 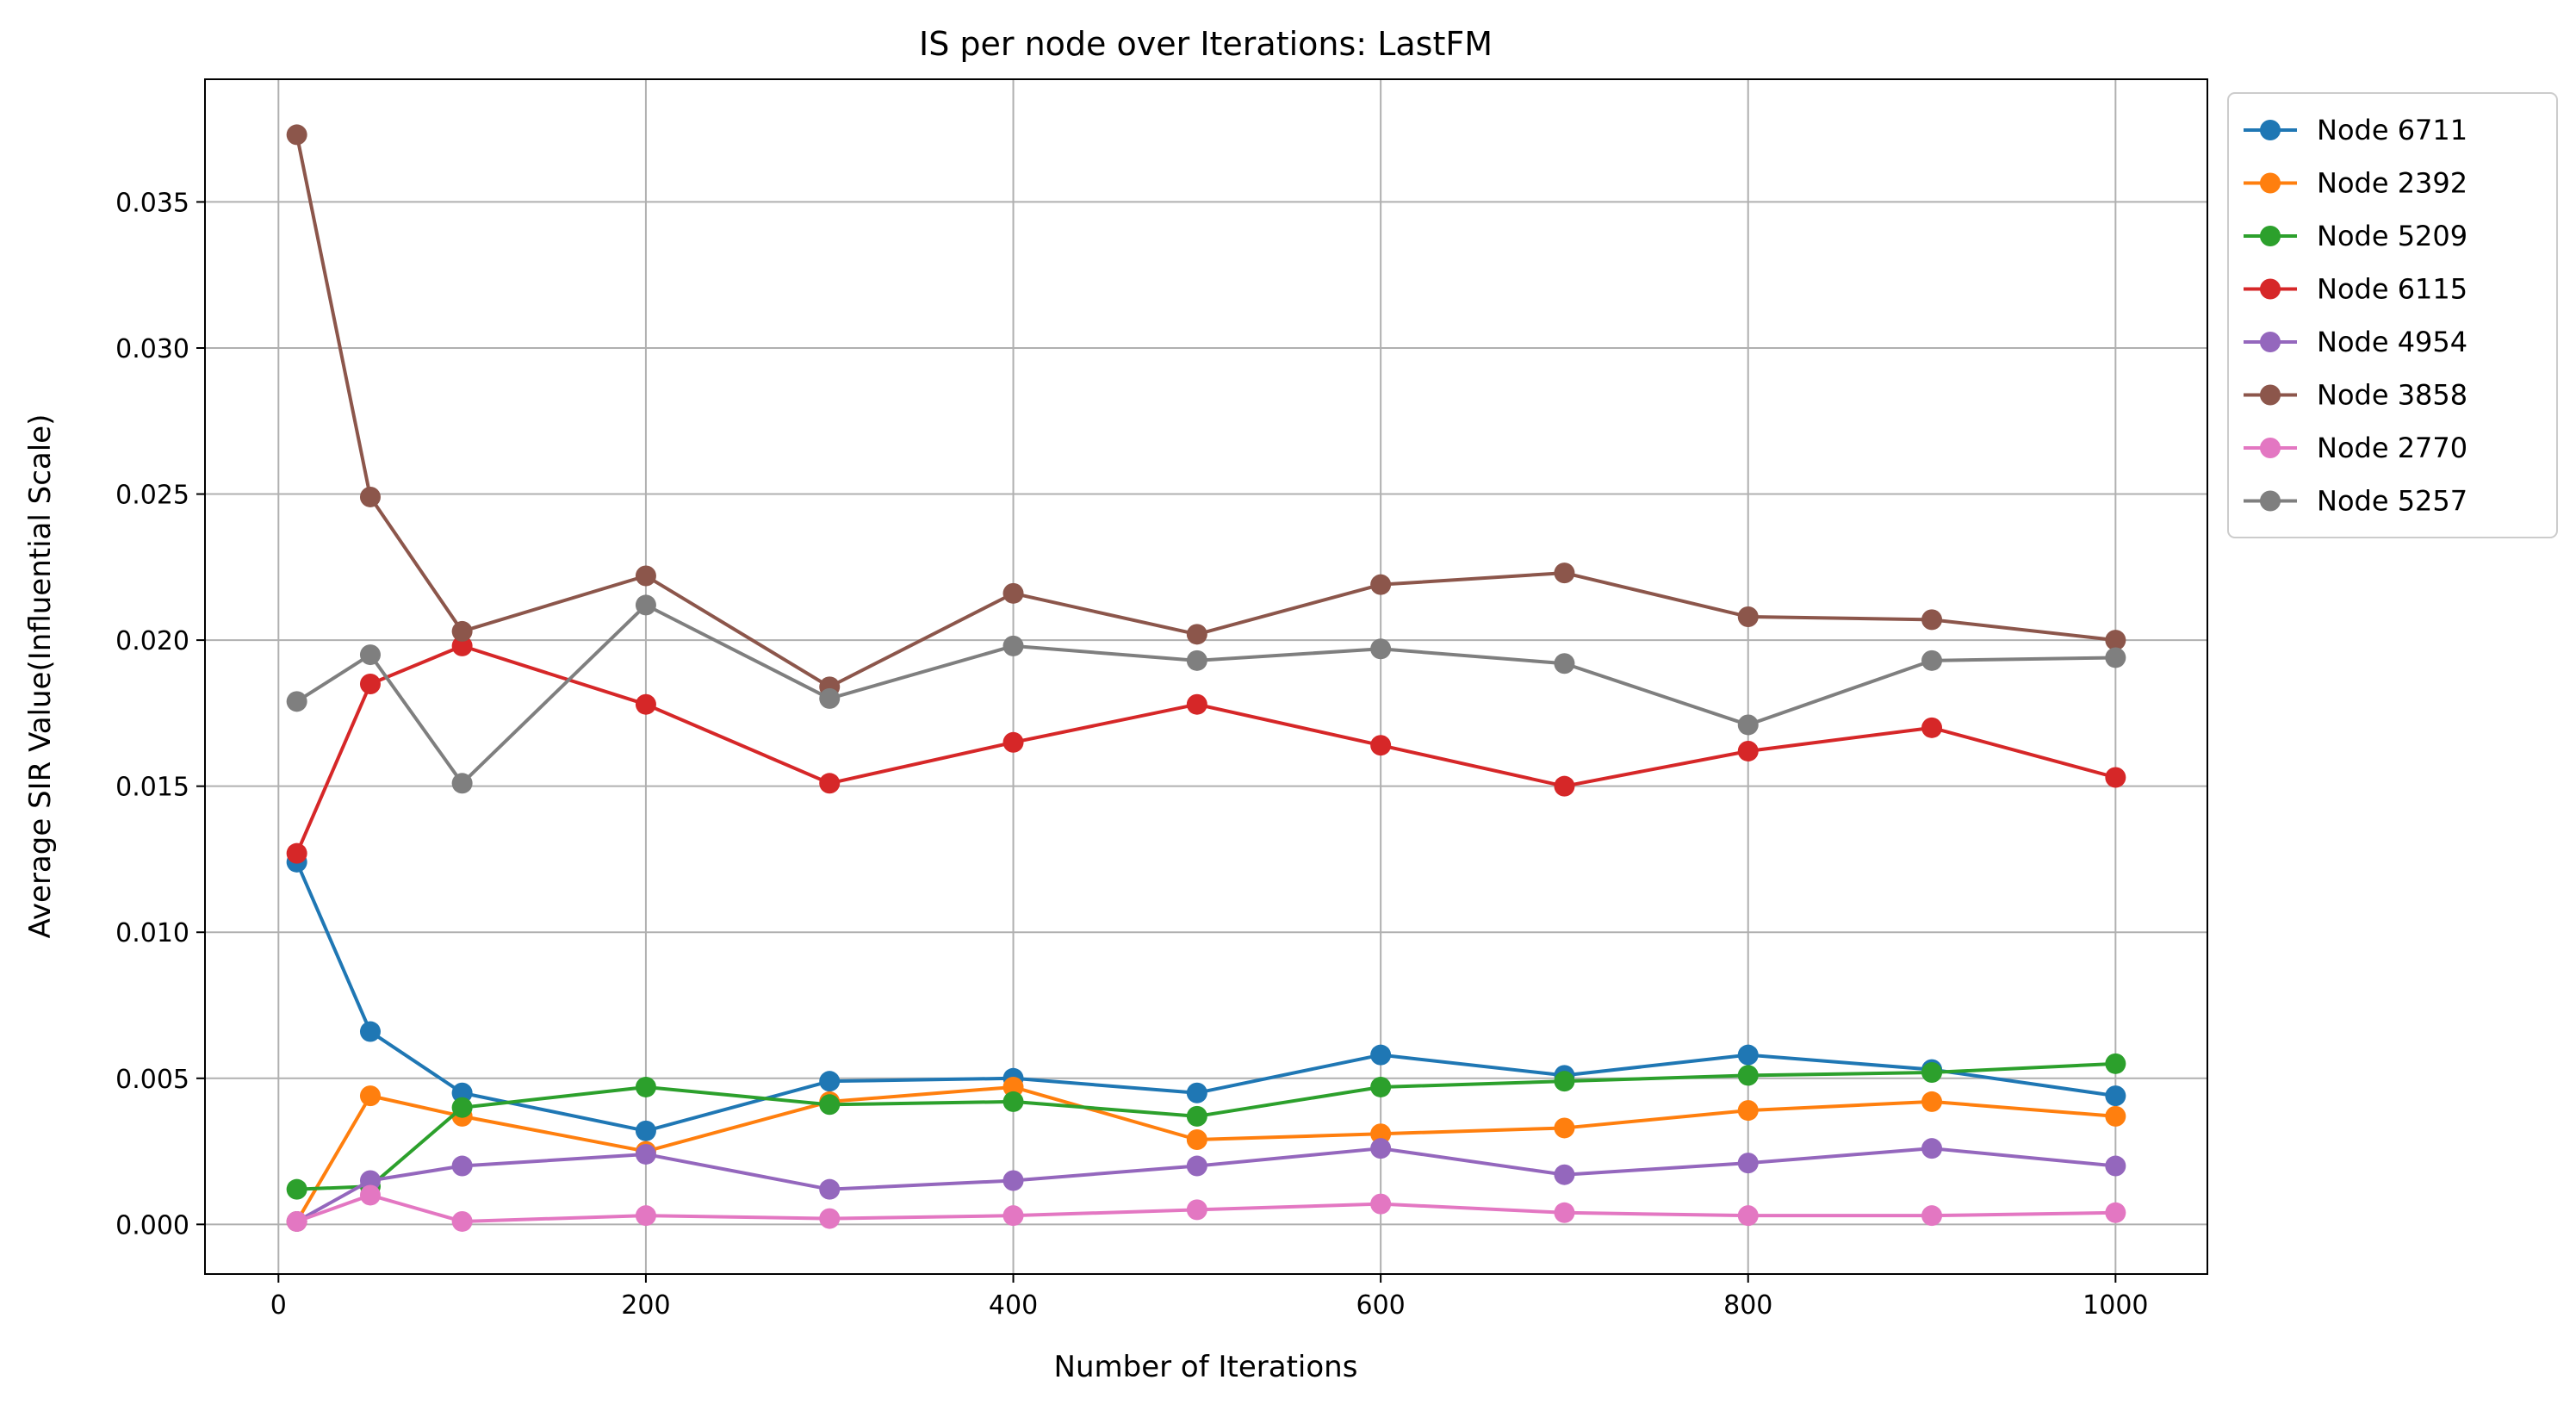 I want to click on y-axis: 0.000 0.005 0.010 0.015 0.020 0.025 0.030 0.035, so click(x=160, y=714).